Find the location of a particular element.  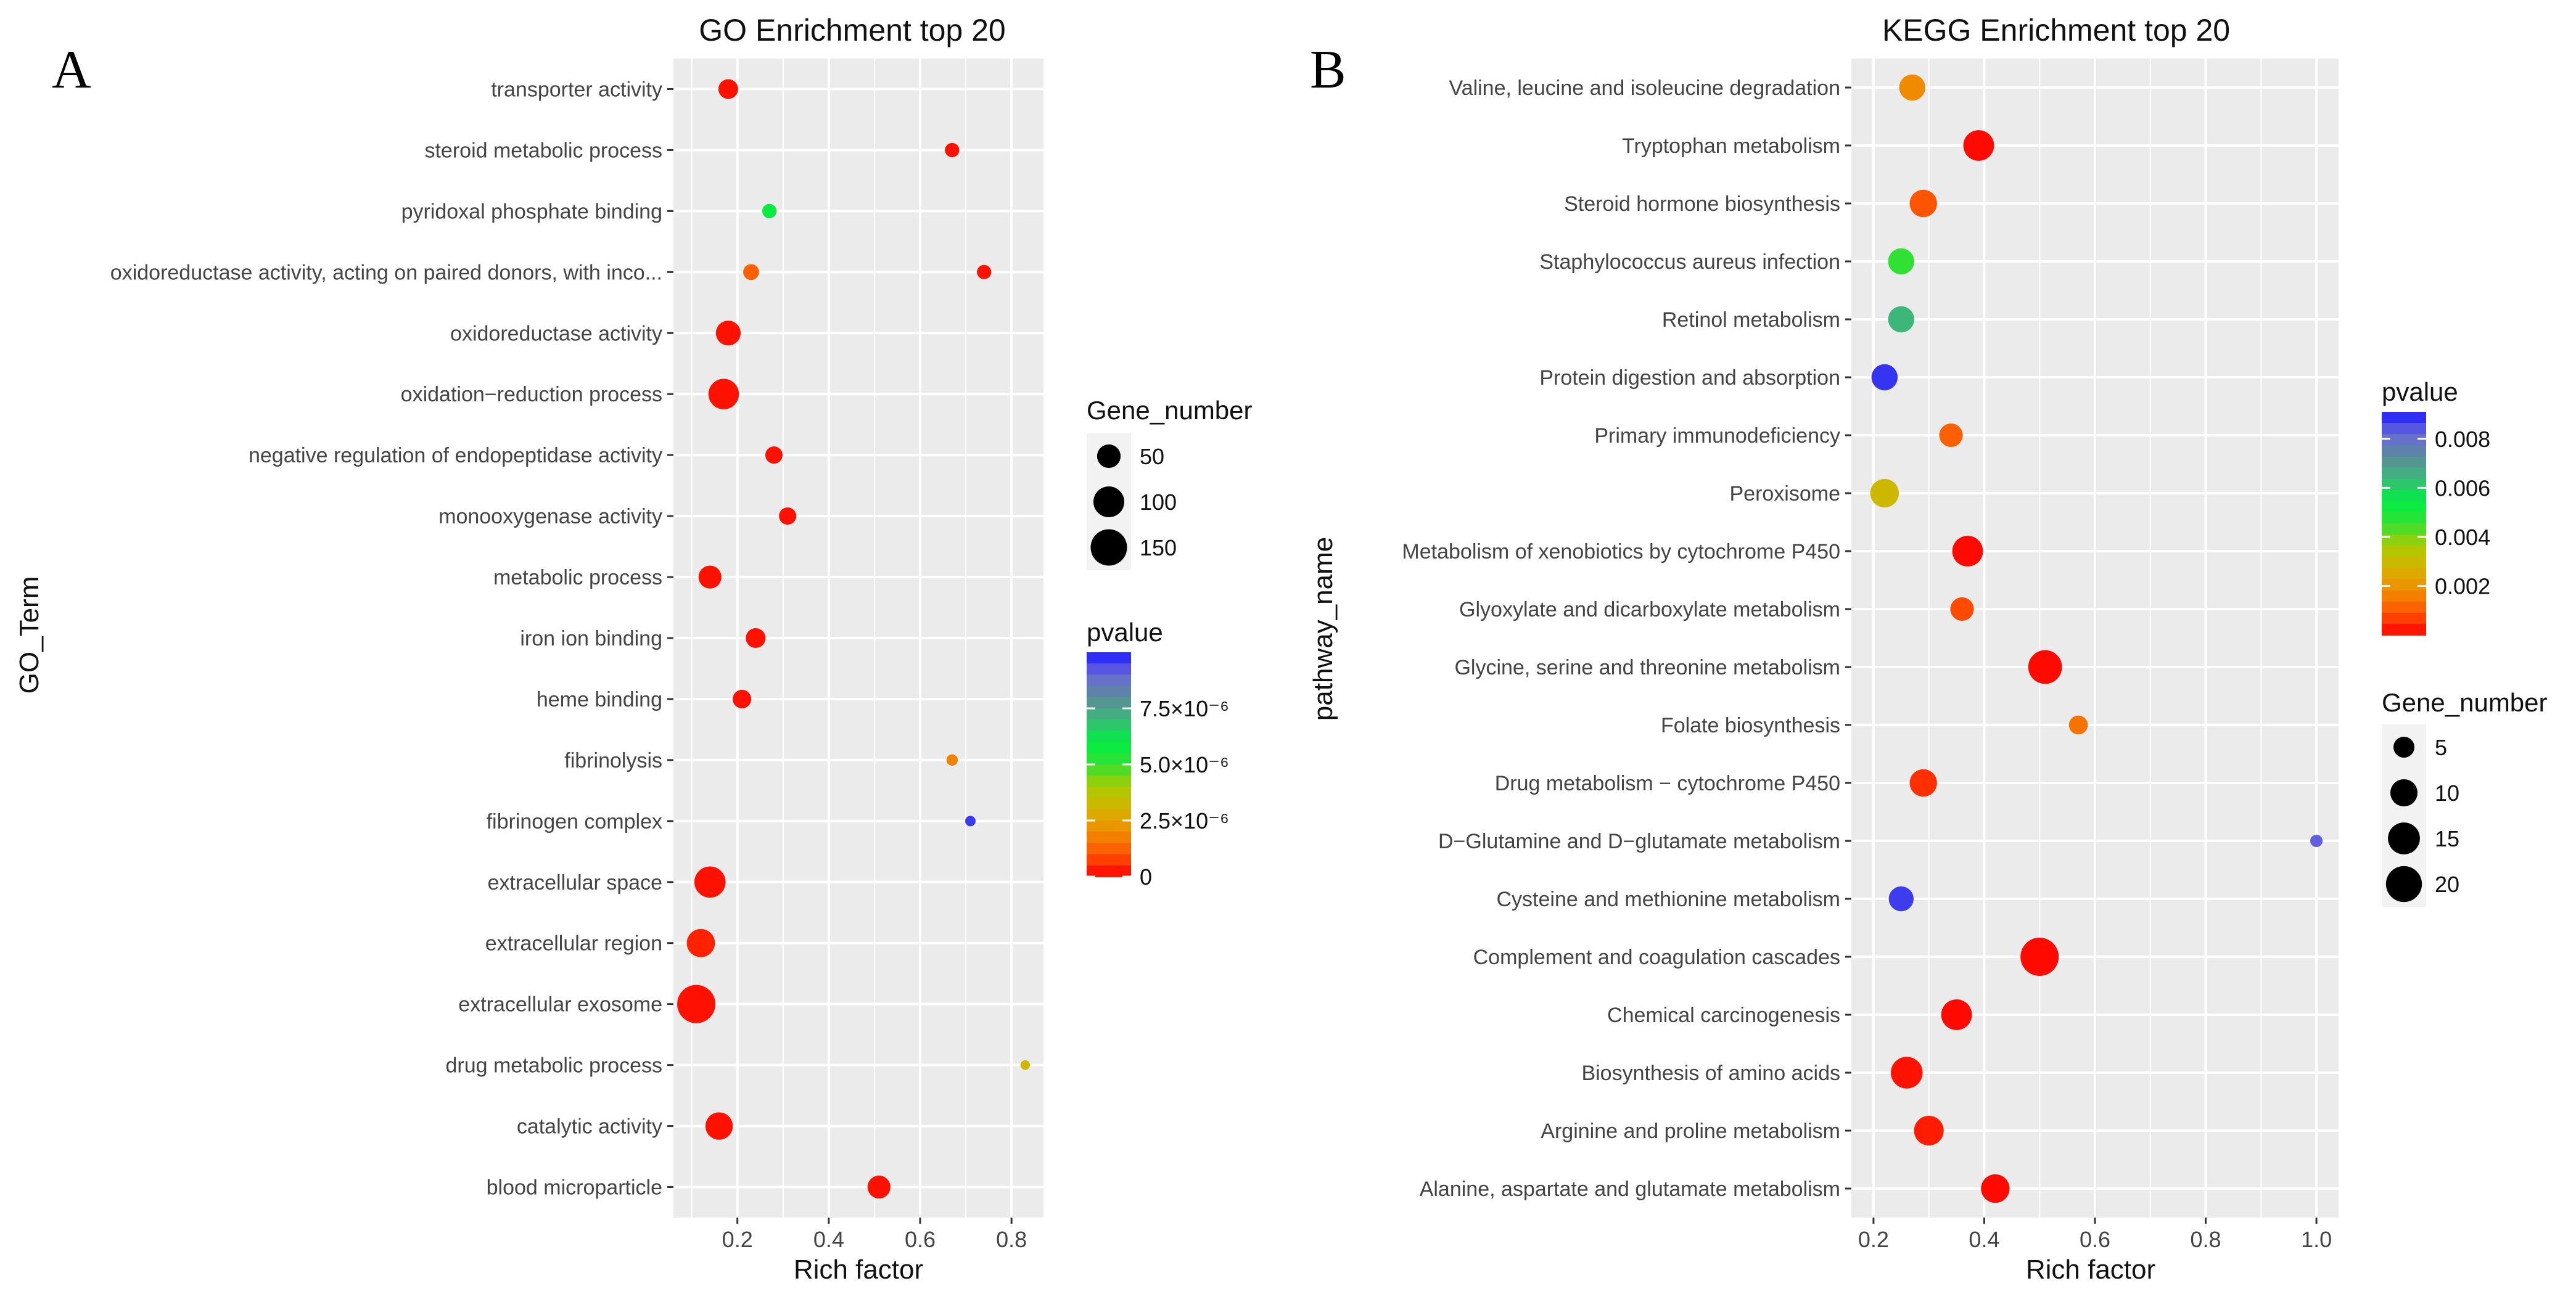

kegg-y-tick-label: Peroxisome is located at coordinates (1784, 494).